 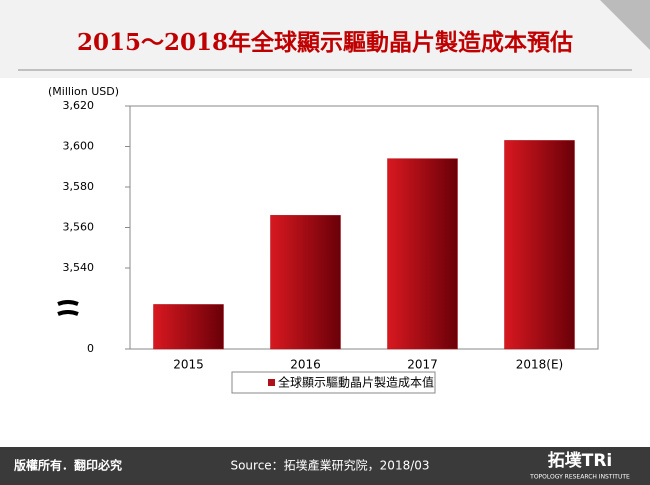 What do you see at coordinates (305, 365) in the screenshot?
I see `x-tick-label: 2016` at bounding box center [305, 365].